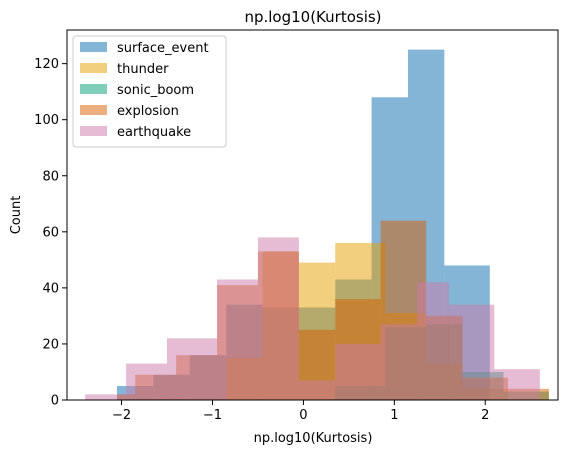 The height and width of the screenshot is (453, 571). Describe the element at coordinates (313, 438) in the screenshot. I see `x-axis-label: np.log10(Kurtosis)` at that location.